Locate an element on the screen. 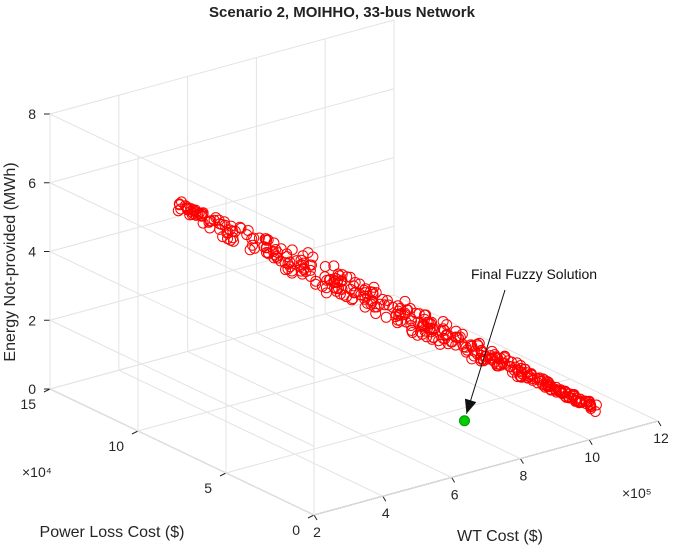  z-tick-label: 0 is located at coordinates (32, 389).